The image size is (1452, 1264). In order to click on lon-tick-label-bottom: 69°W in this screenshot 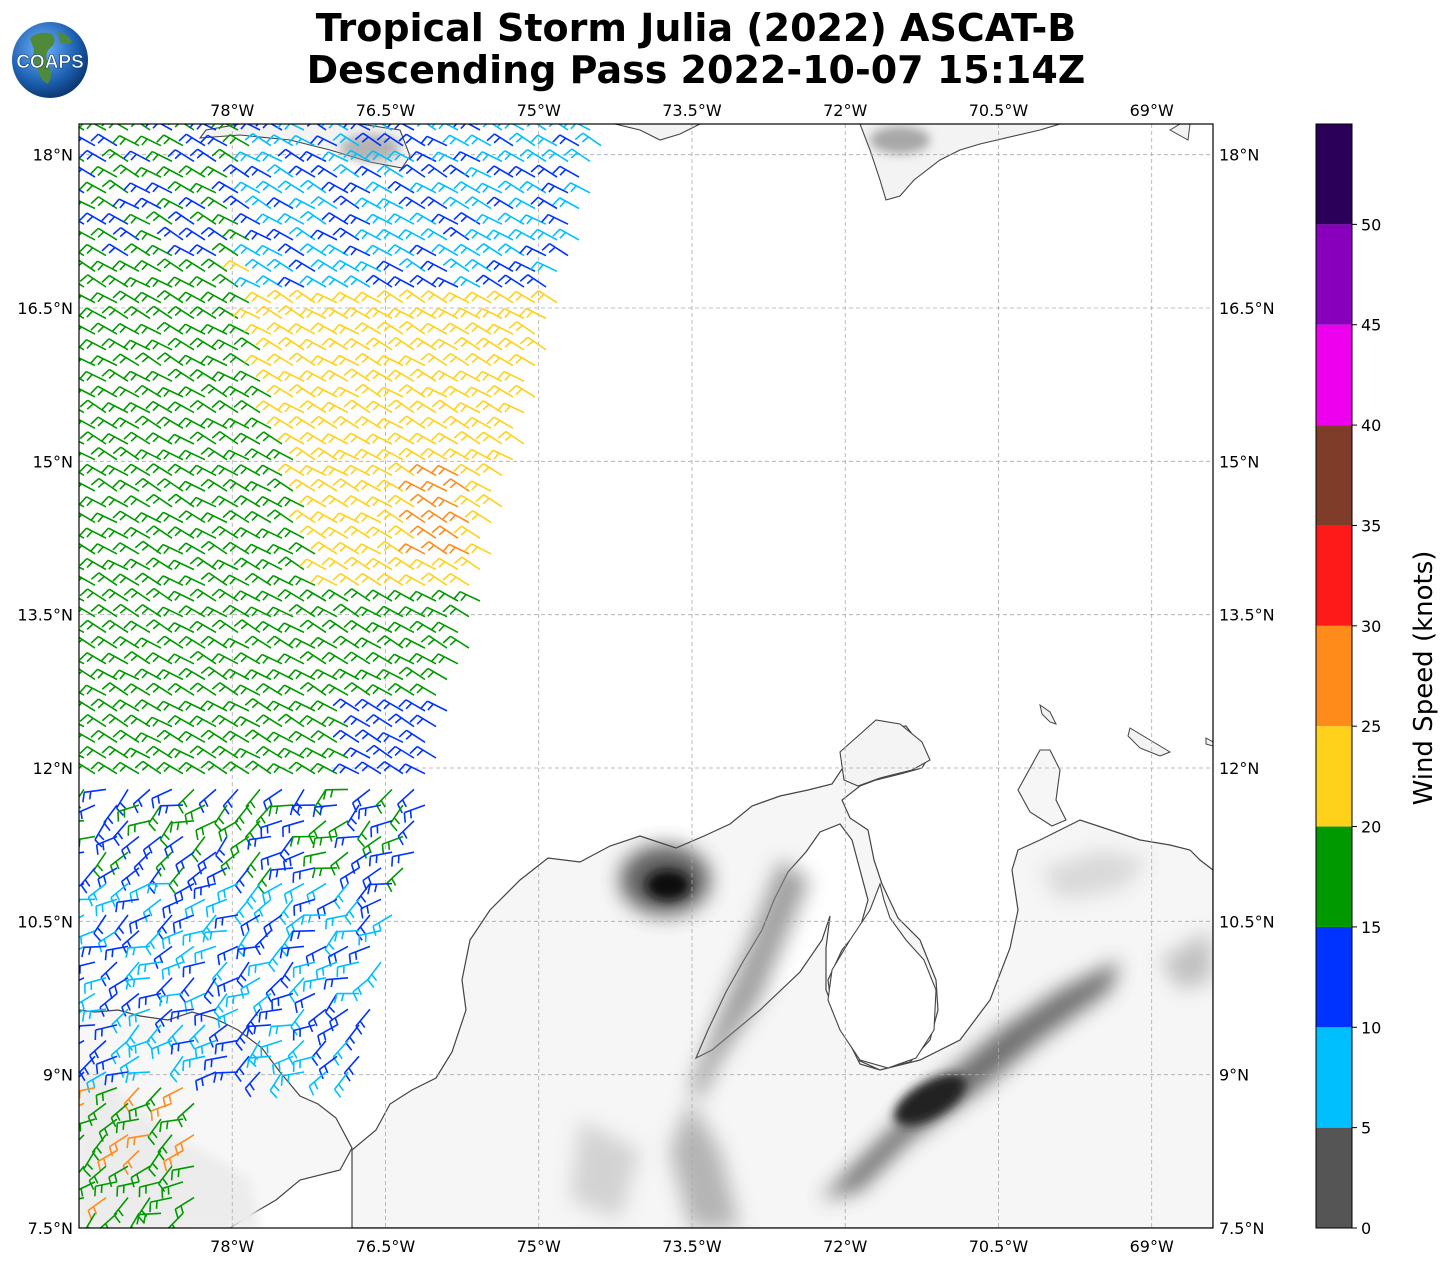, I will do `click(1152, 1246)`.